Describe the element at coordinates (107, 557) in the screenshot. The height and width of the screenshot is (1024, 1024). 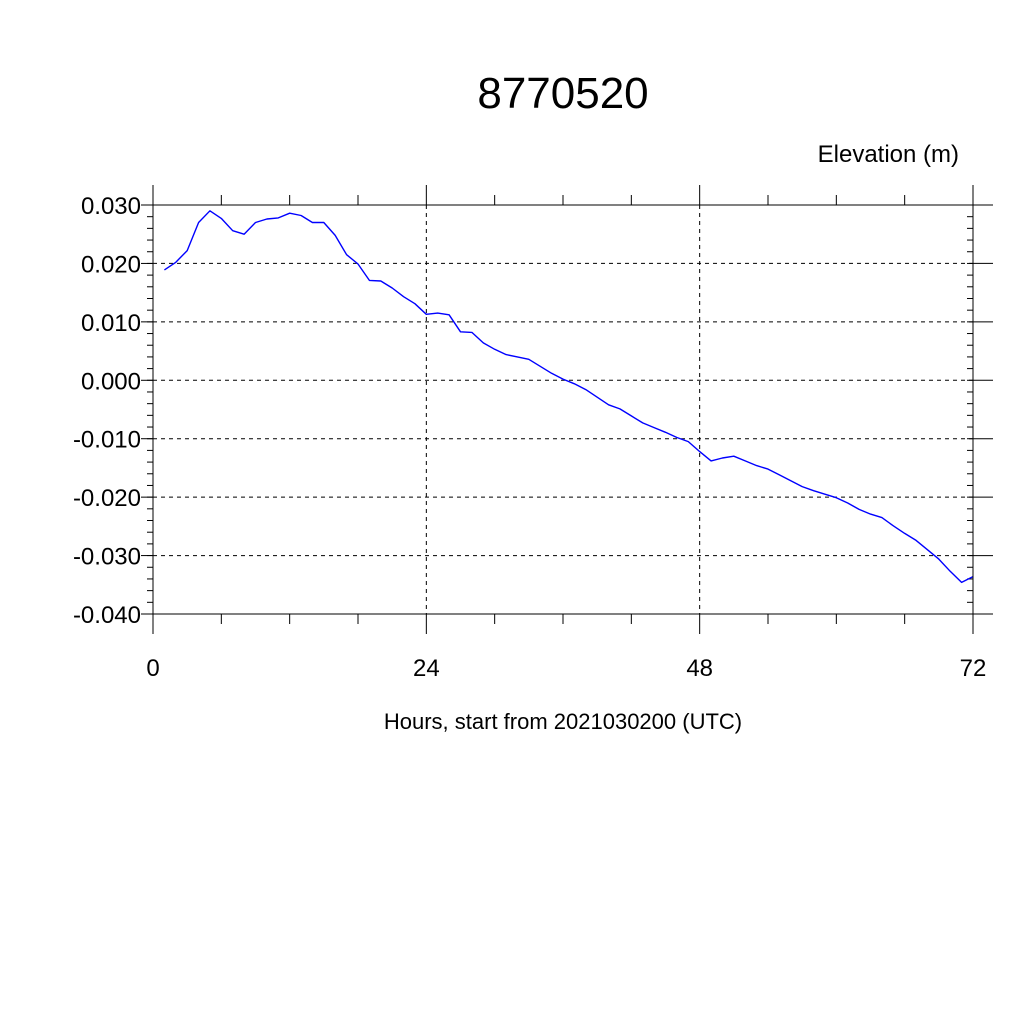
I see `y-tick-label: -0.030` at that location.